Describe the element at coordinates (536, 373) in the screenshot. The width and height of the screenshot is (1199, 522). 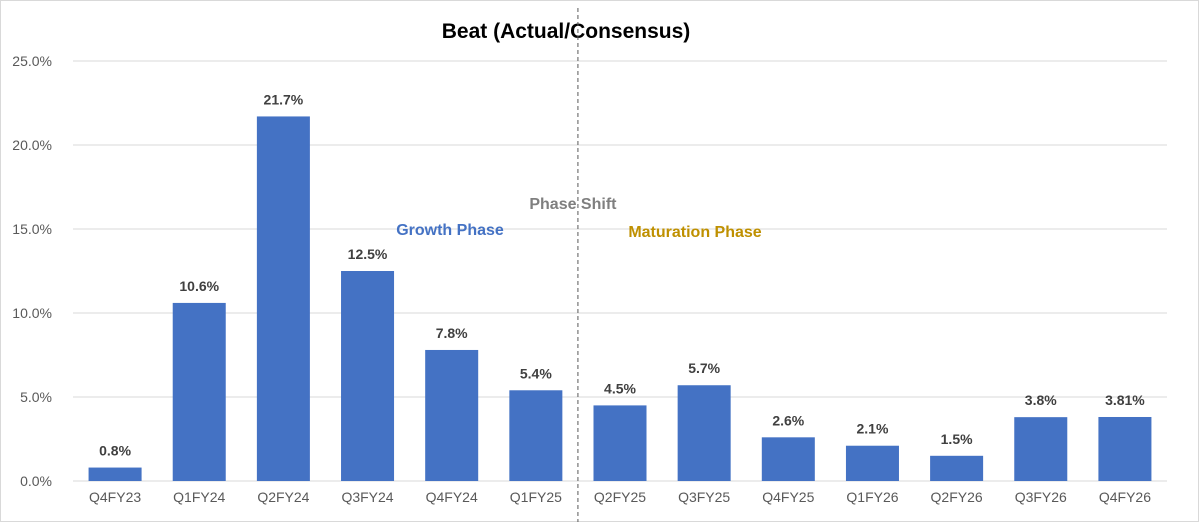
I see `data-label: 5.4%` at that location.